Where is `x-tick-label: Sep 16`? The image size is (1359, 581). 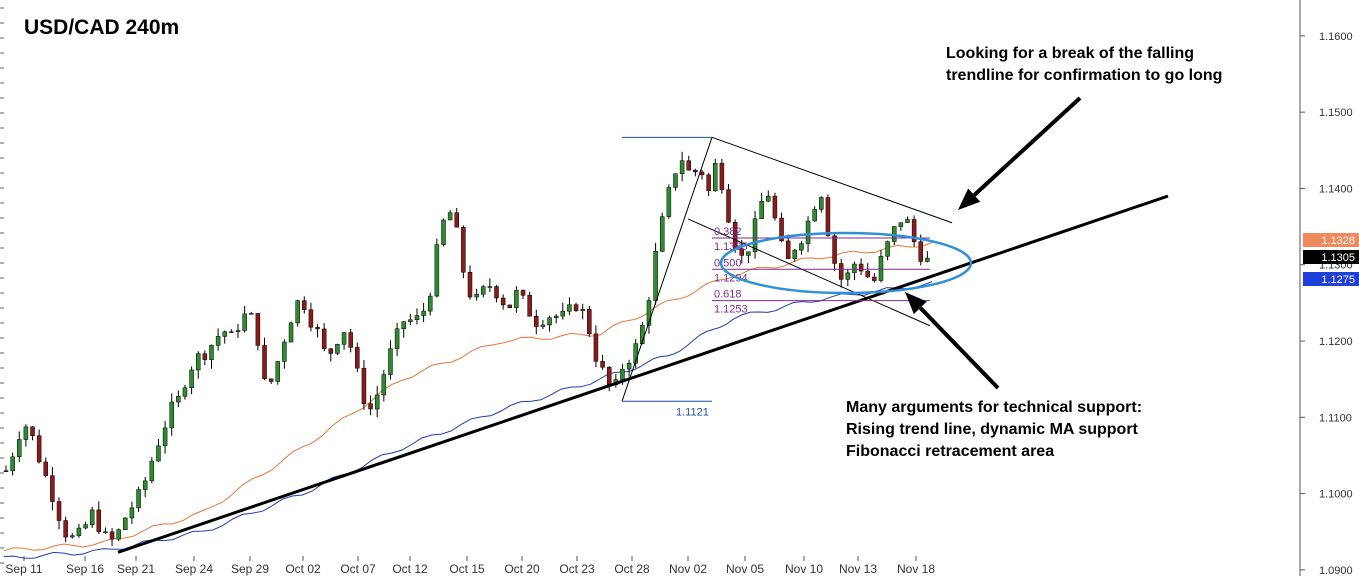 x-tick-label: Sep 16 is located at coordinates (85, 569).